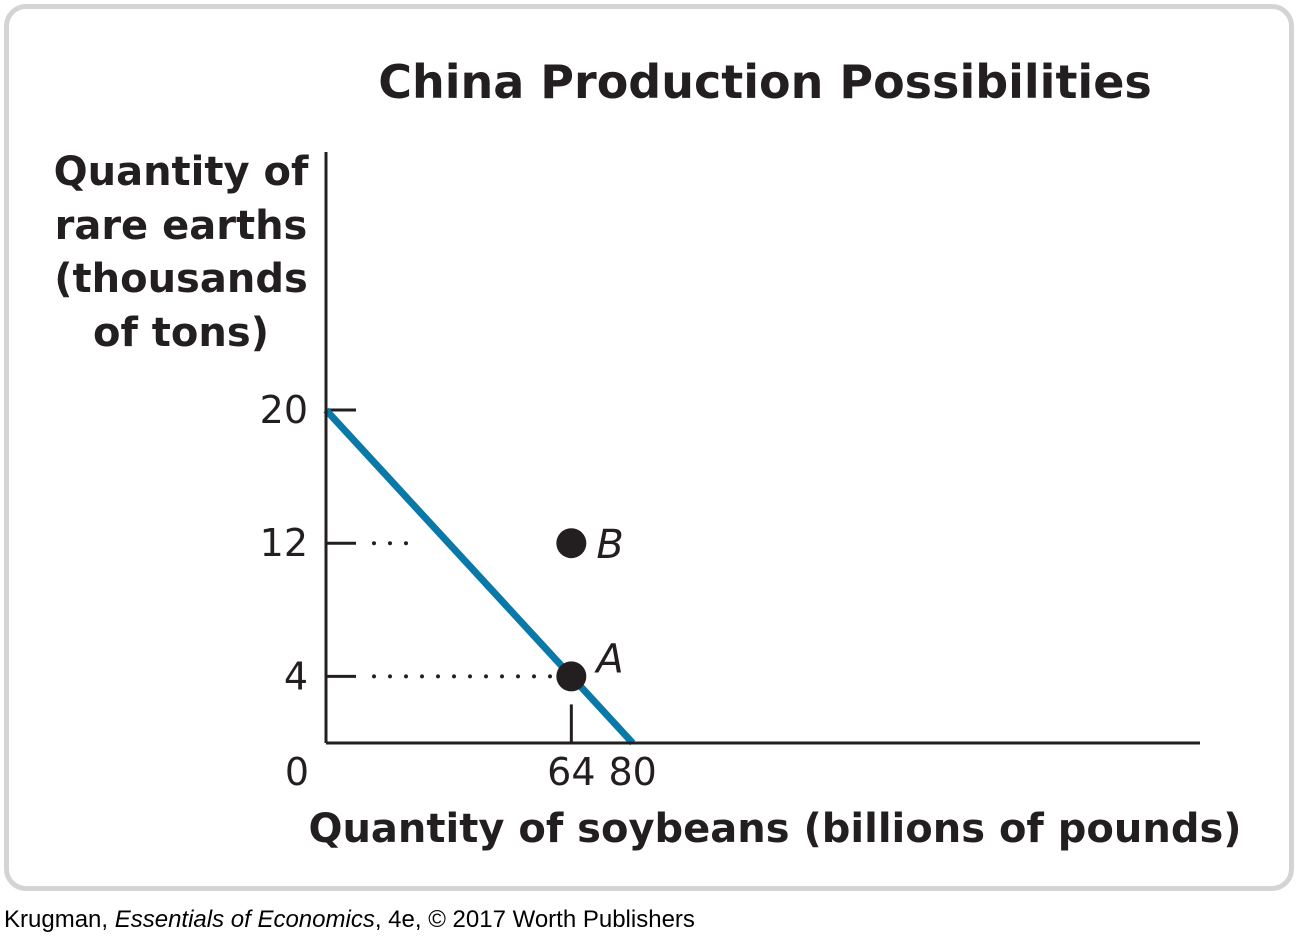  Describe the element at coordinates (297, 772) in the screenshot. I see `origin-label: 0` at that location.